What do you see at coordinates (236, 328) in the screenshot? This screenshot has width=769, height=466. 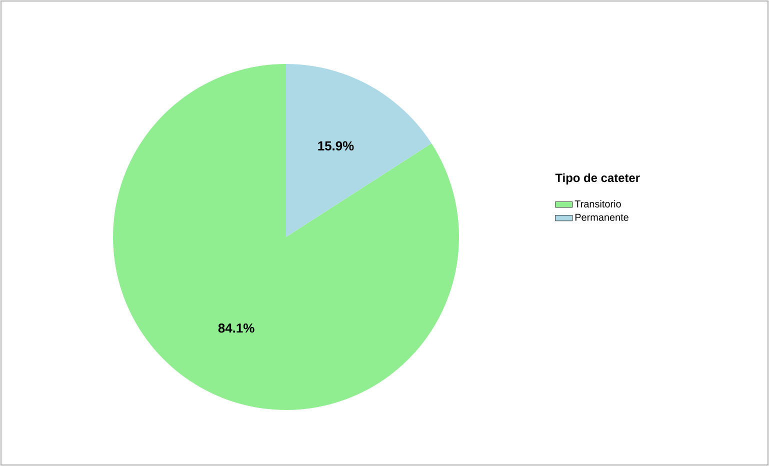 I see `data-label: 84.1%` at bounding box center [236, 328].